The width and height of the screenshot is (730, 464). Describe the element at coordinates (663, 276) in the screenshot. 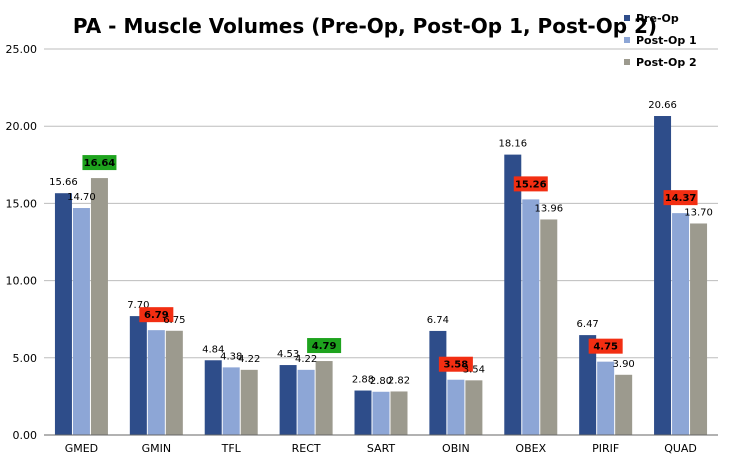

I see `bar-quad-pre-op` at that location.